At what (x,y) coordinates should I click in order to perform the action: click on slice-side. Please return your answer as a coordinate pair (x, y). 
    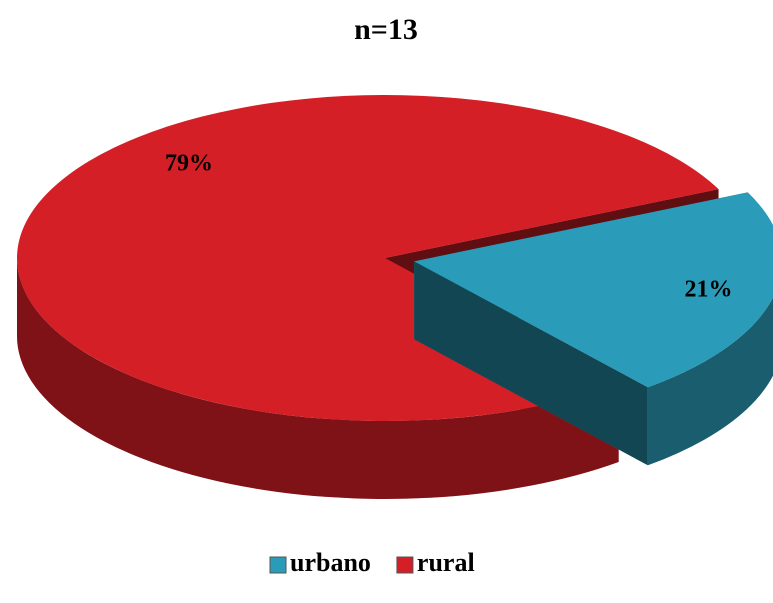
    Looking at the image, I should click on (710, 381).